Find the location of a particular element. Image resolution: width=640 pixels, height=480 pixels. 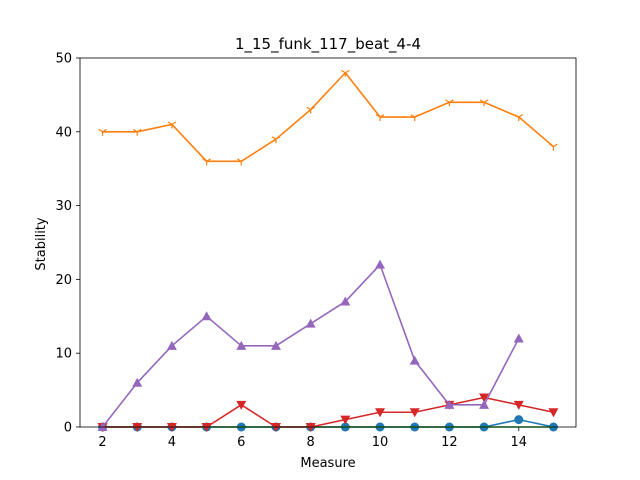

y-tick-label: 40 is located at coordinates (63, 132).